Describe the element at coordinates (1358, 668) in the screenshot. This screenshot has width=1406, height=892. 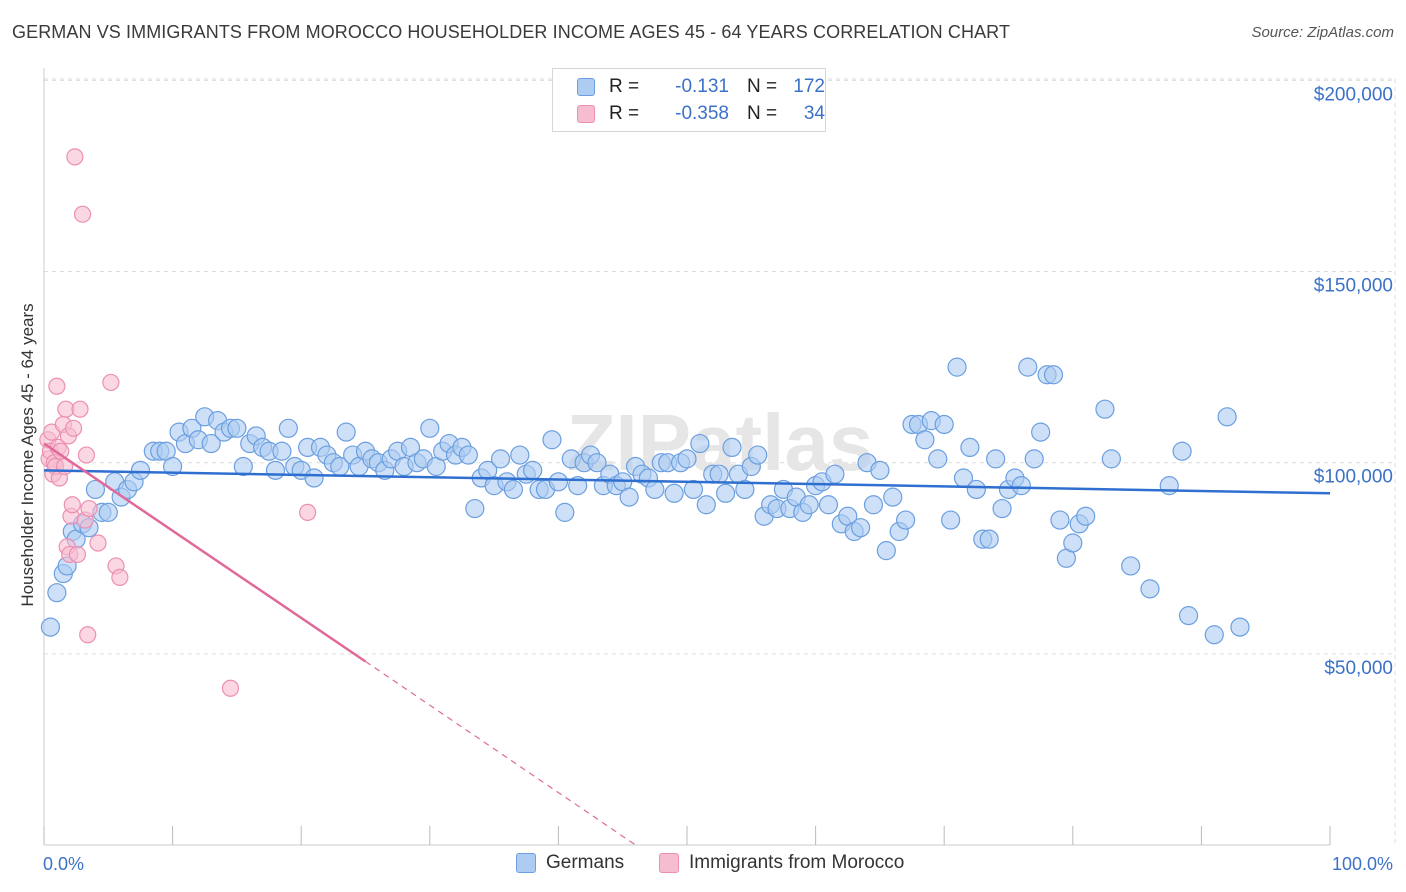
I see `y-tick-label: $50,000` at that location.